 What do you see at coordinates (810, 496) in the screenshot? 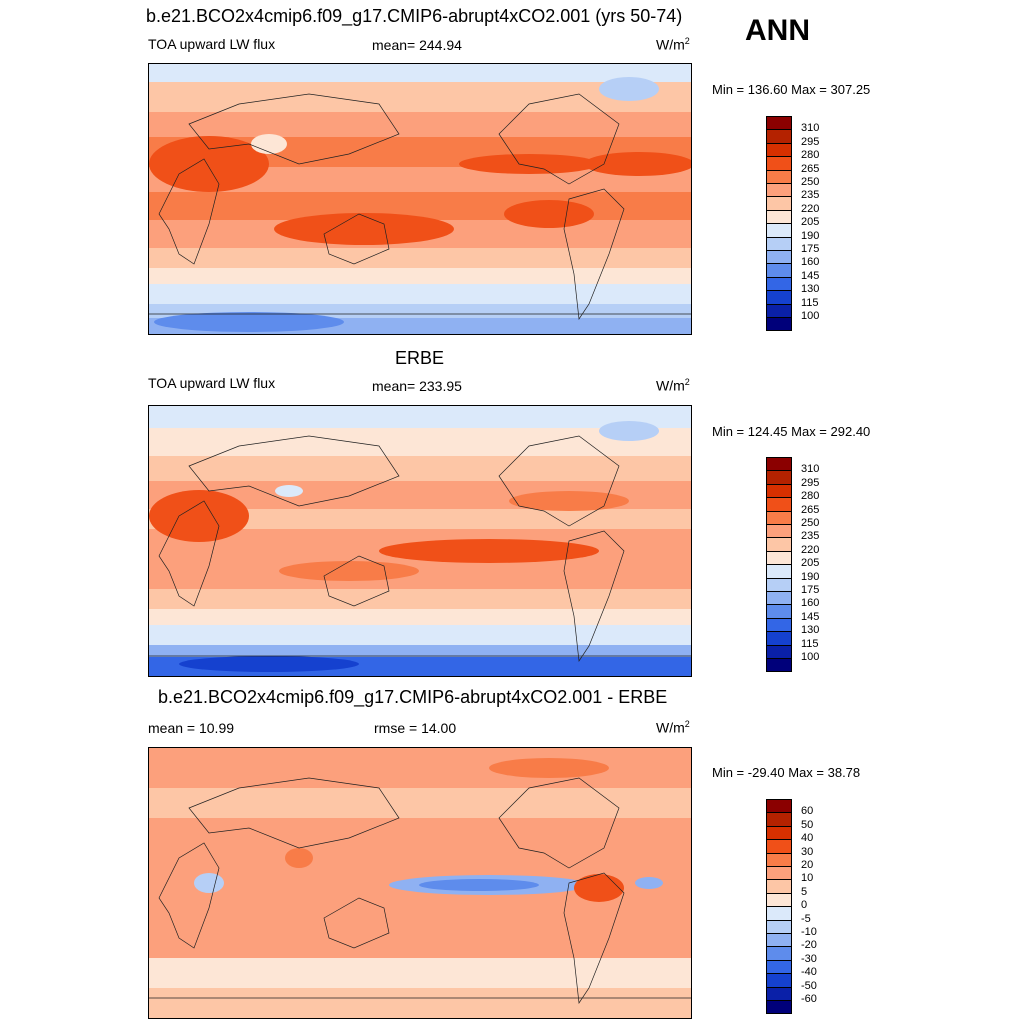
I see `colorbar-tick-label: 280` at bounding box center [810, 496].